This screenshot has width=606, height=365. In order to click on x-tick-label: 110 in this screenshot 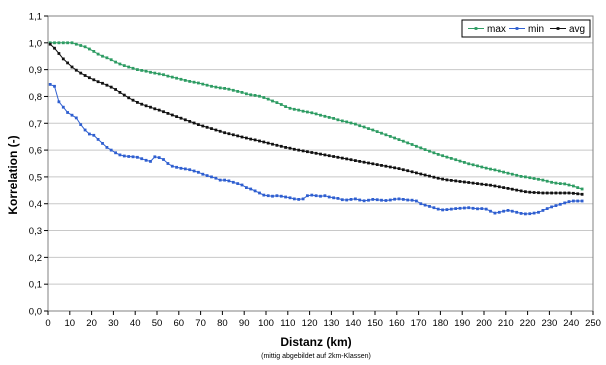, I will do `click(287, 323)`.